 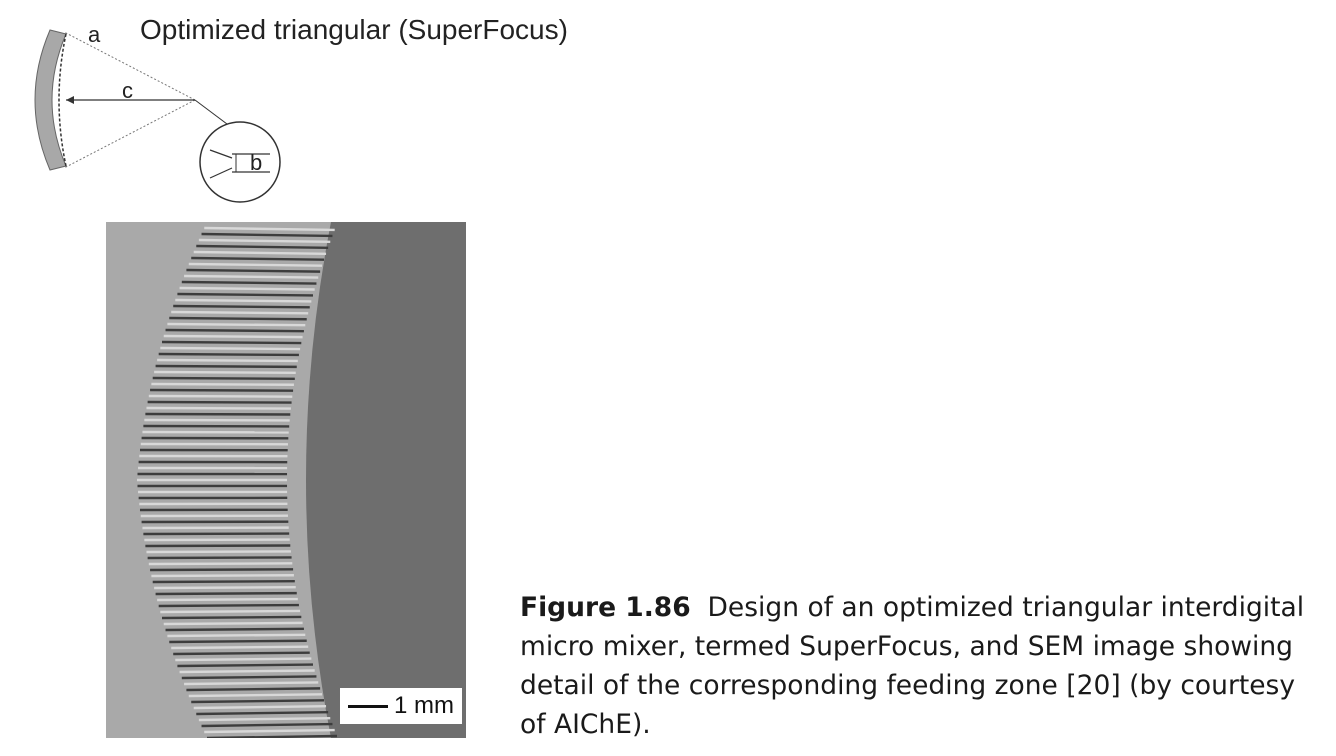 What do you see at coordinates (240, 162) in the screenshot?
I see `detail-circle` at bounding box center [240, 162].